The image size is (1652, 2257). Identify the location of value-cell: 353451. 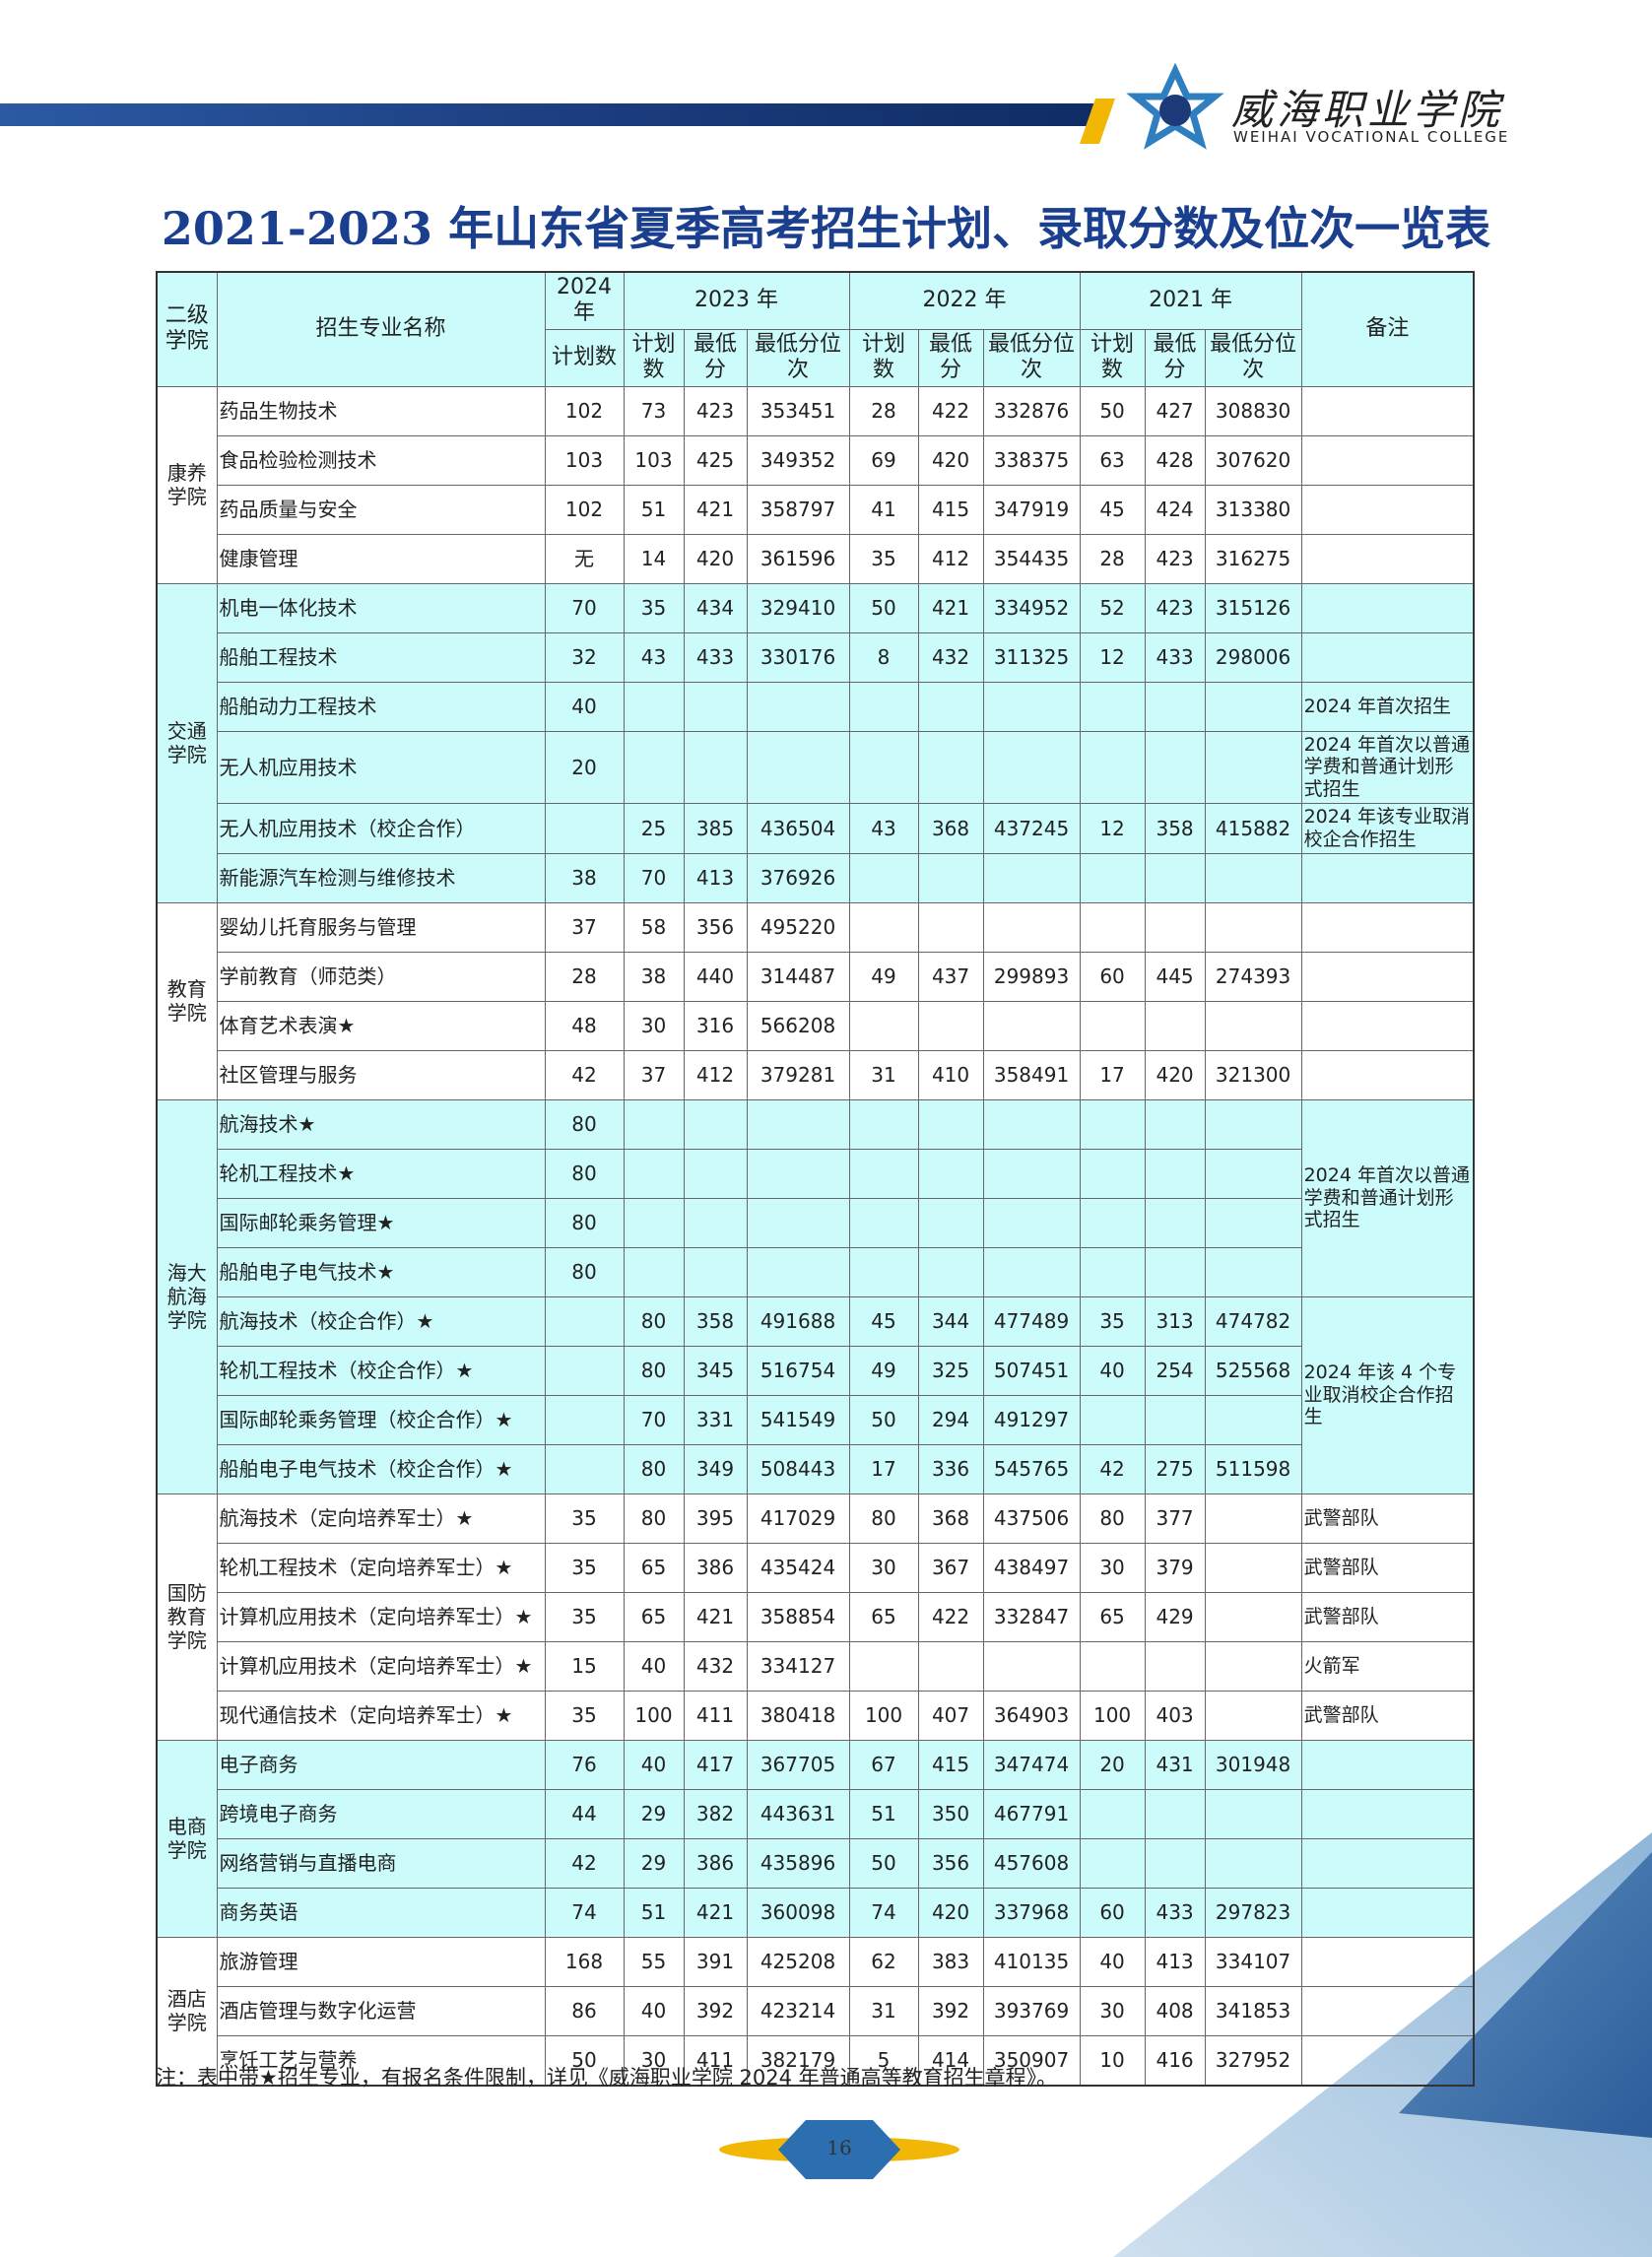
(798, 411).